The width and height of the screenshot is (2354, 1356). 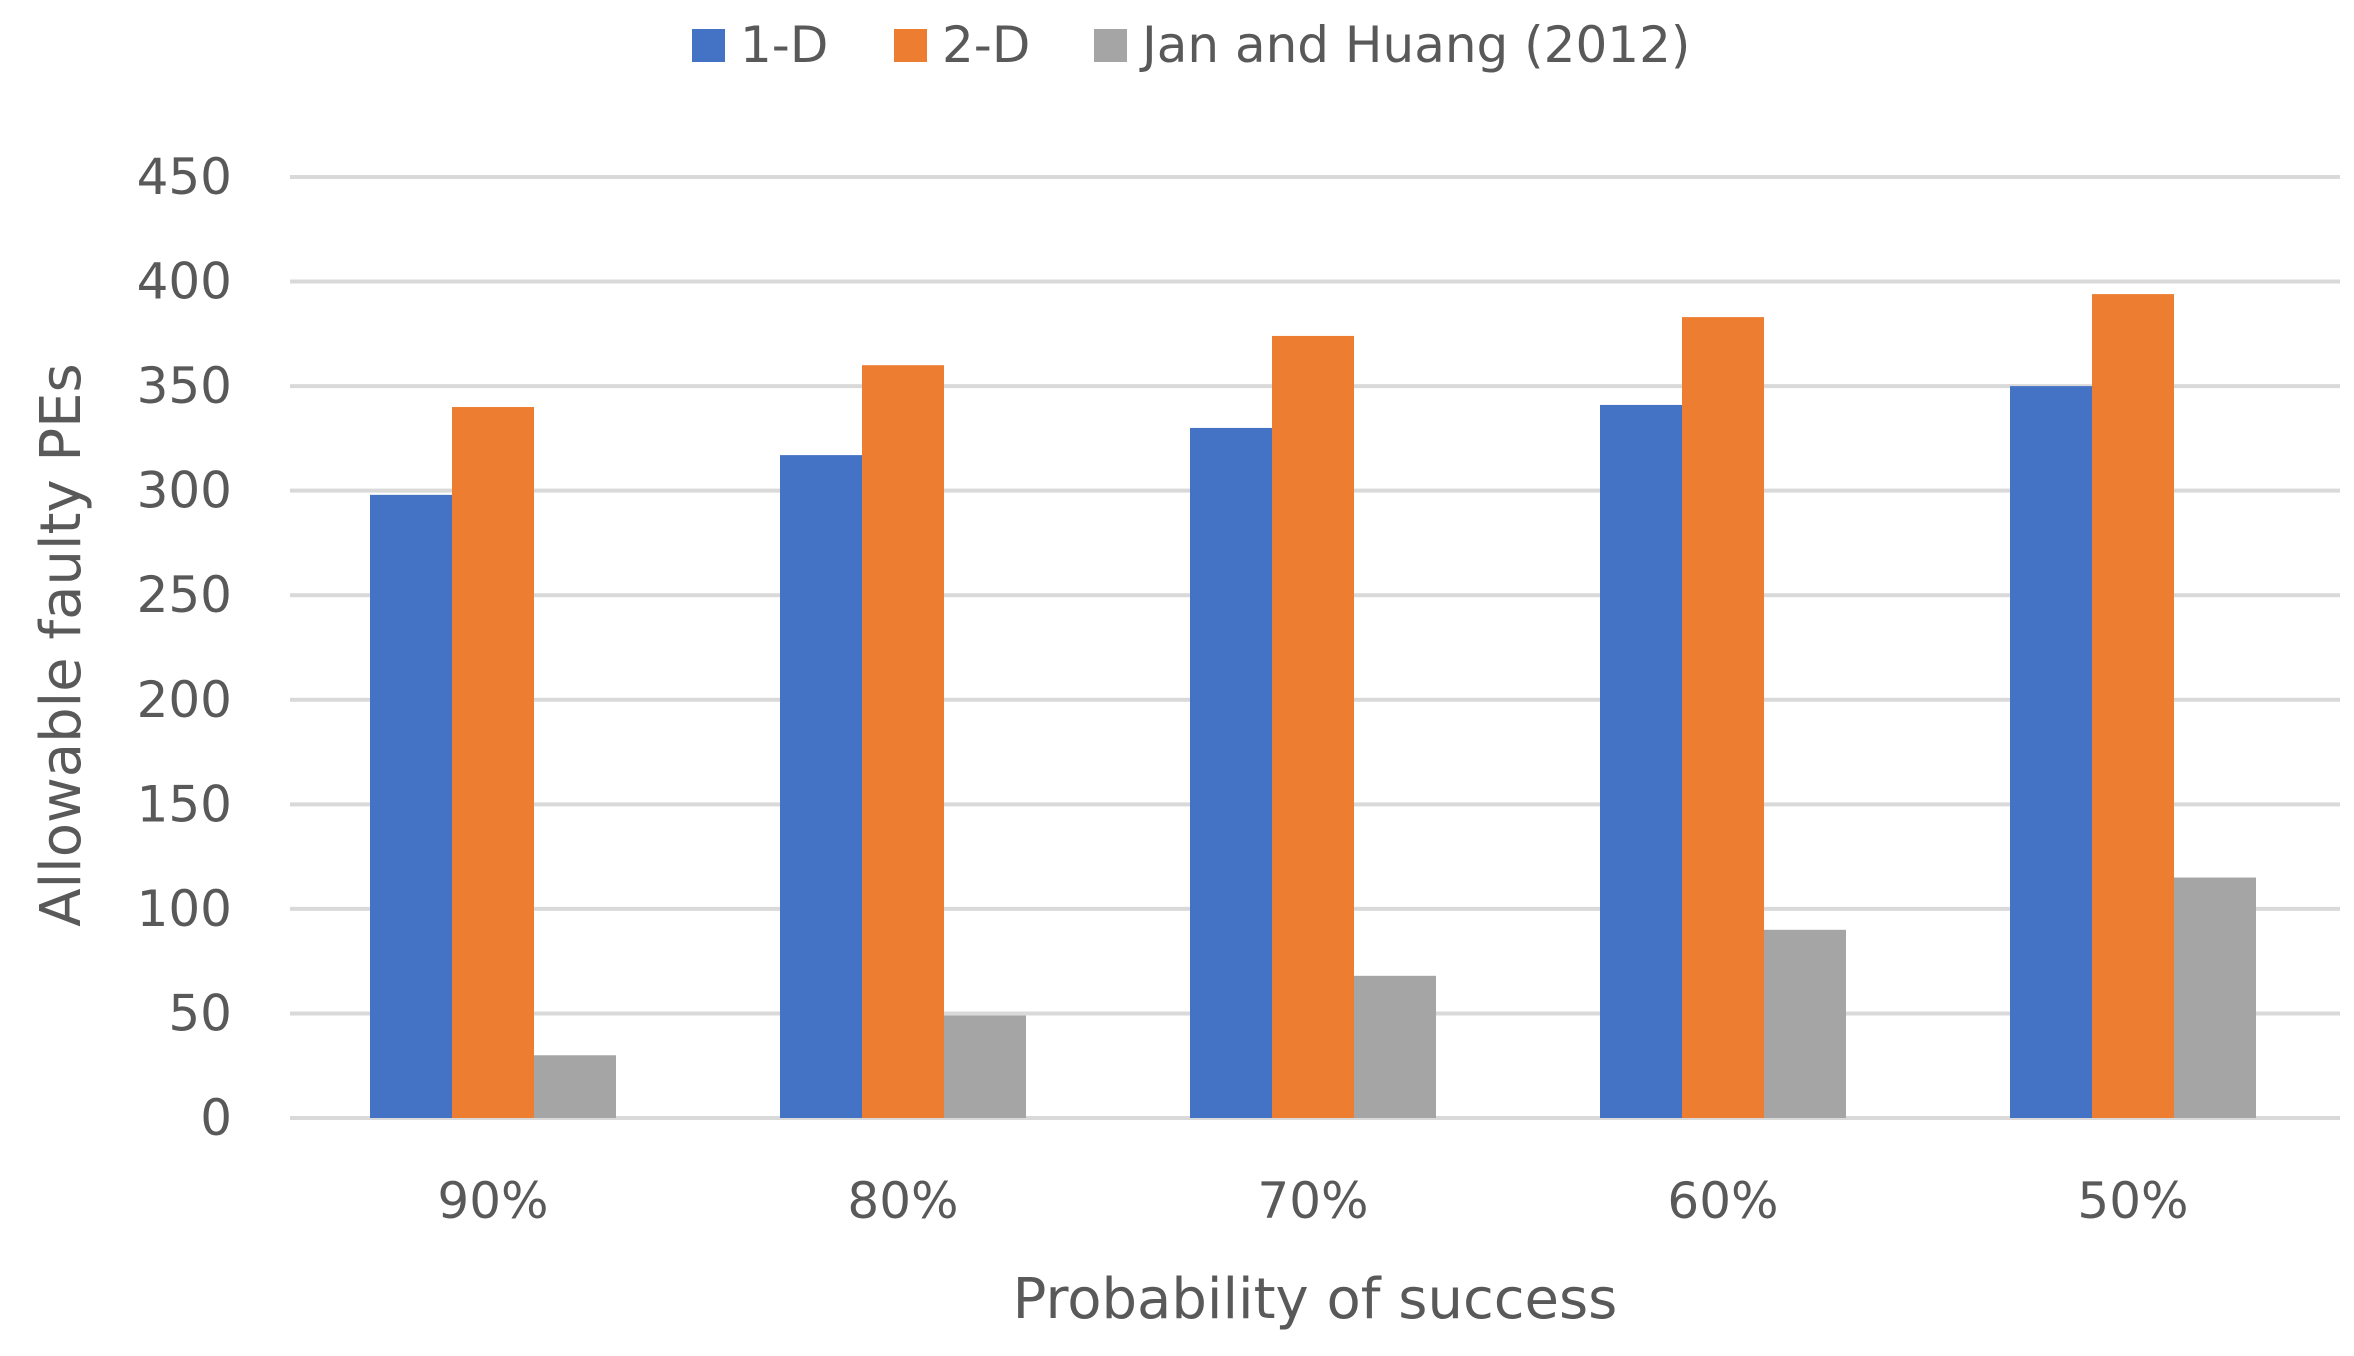 I want to click on y-tick-label: 200, so click(x=184, y=700).